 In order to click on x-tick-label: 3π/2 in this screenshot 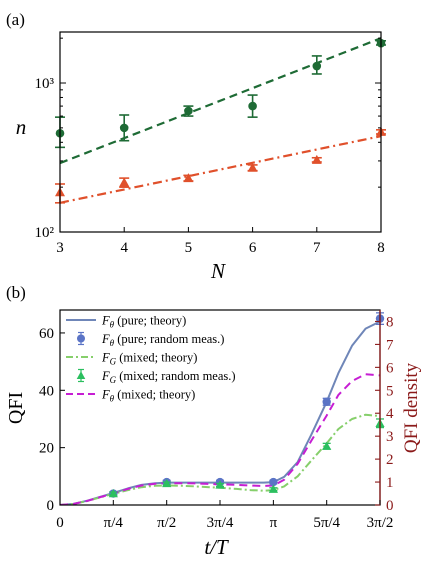, I will do `click(380, 523)`.